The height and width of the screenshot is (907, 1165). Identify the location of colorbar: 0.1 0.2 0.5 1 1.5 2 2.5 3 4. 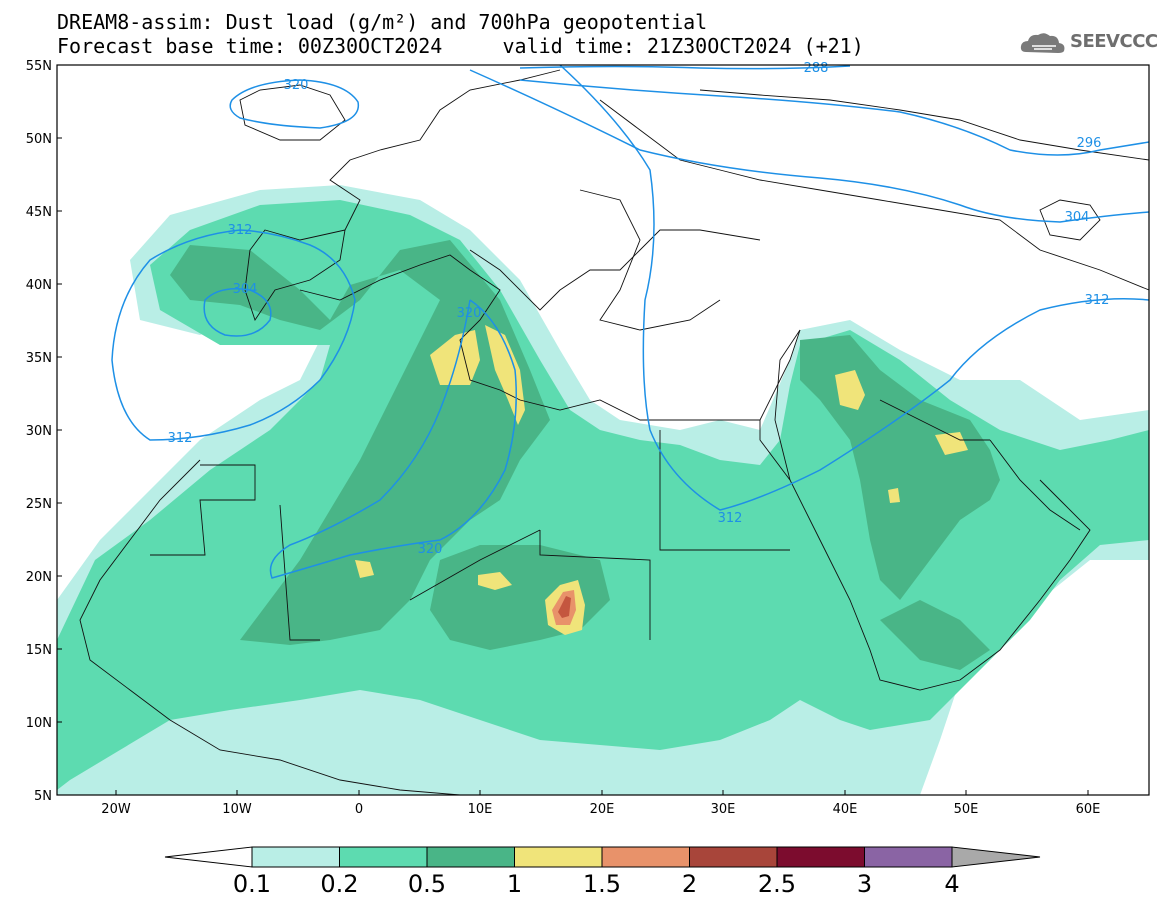
(602, 872).